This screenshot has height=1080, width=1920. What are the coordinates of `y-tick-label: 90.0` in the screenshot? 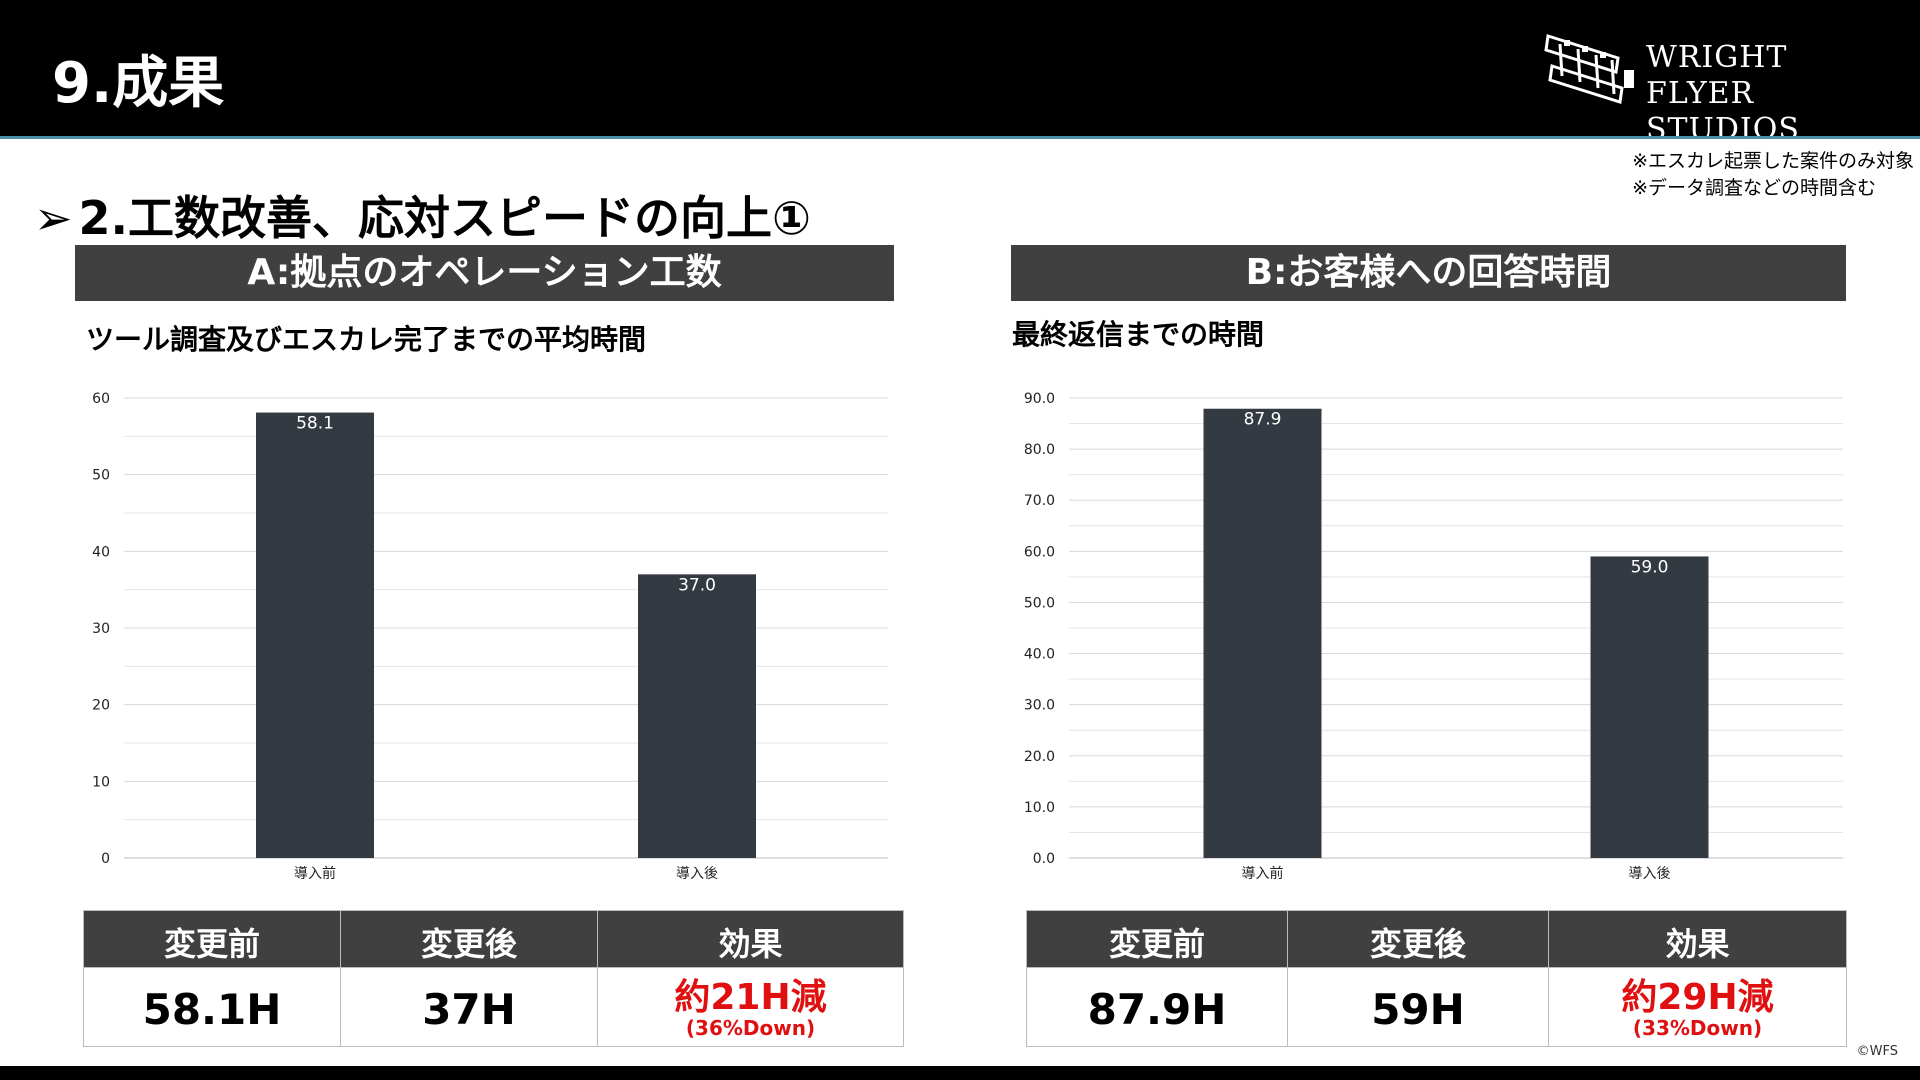 It's located at (1039, 399).